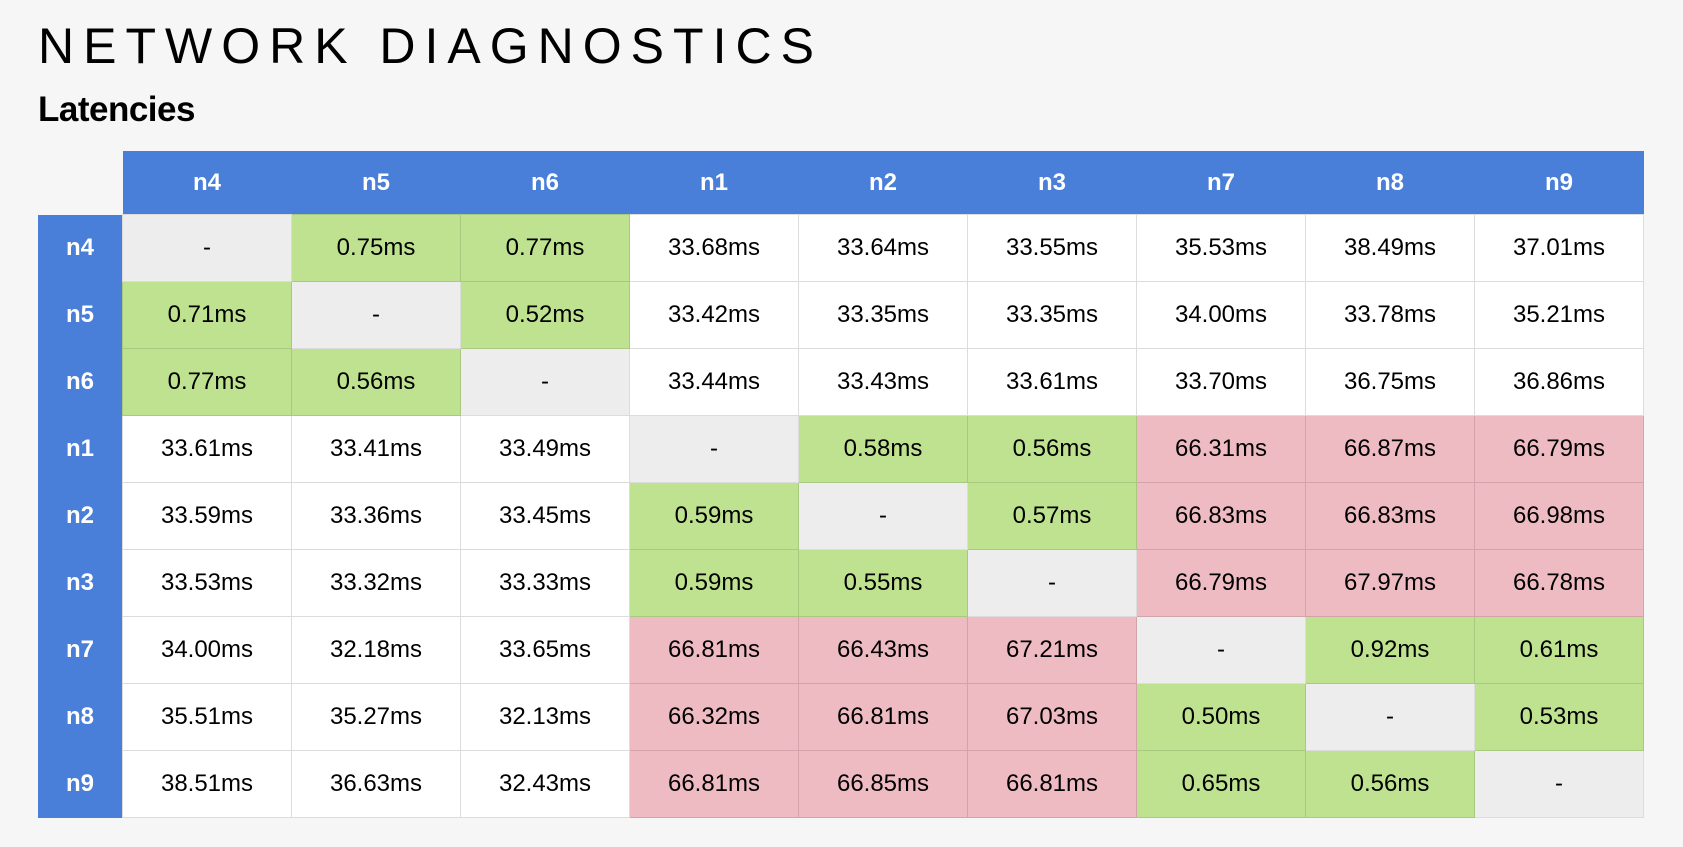 This screenshot has height=847, width=1683. What do you see at coordinates (1390, 183) in the screenshot?
I see `column-header-n8: n8` at bounding box center [1390, 183].